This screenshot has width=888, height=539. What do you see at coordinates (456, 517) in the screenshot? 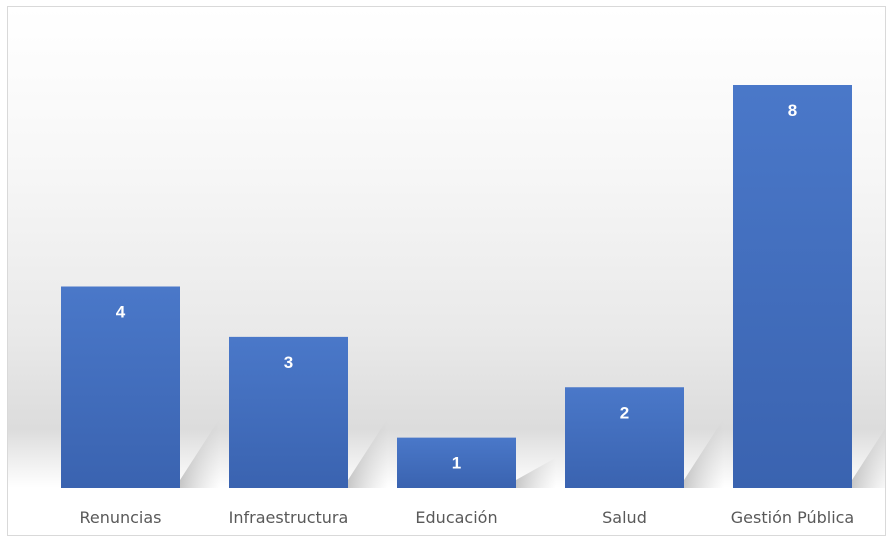
I see `category-label: Educación` at bounding box center [456, 517].